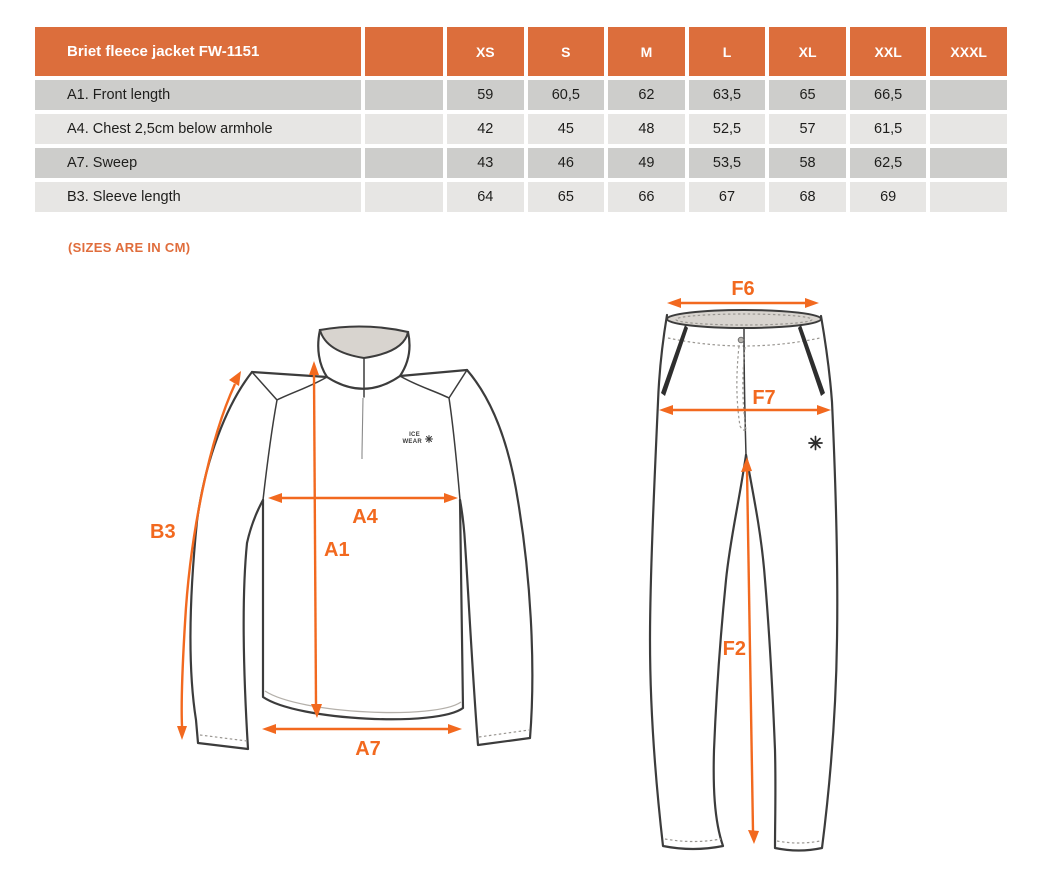 The height and width of the screenshot is (894, 1040). Describe the element at coordinates (807, 129) in the screenshot. I see `value-cell: 57` at that location.